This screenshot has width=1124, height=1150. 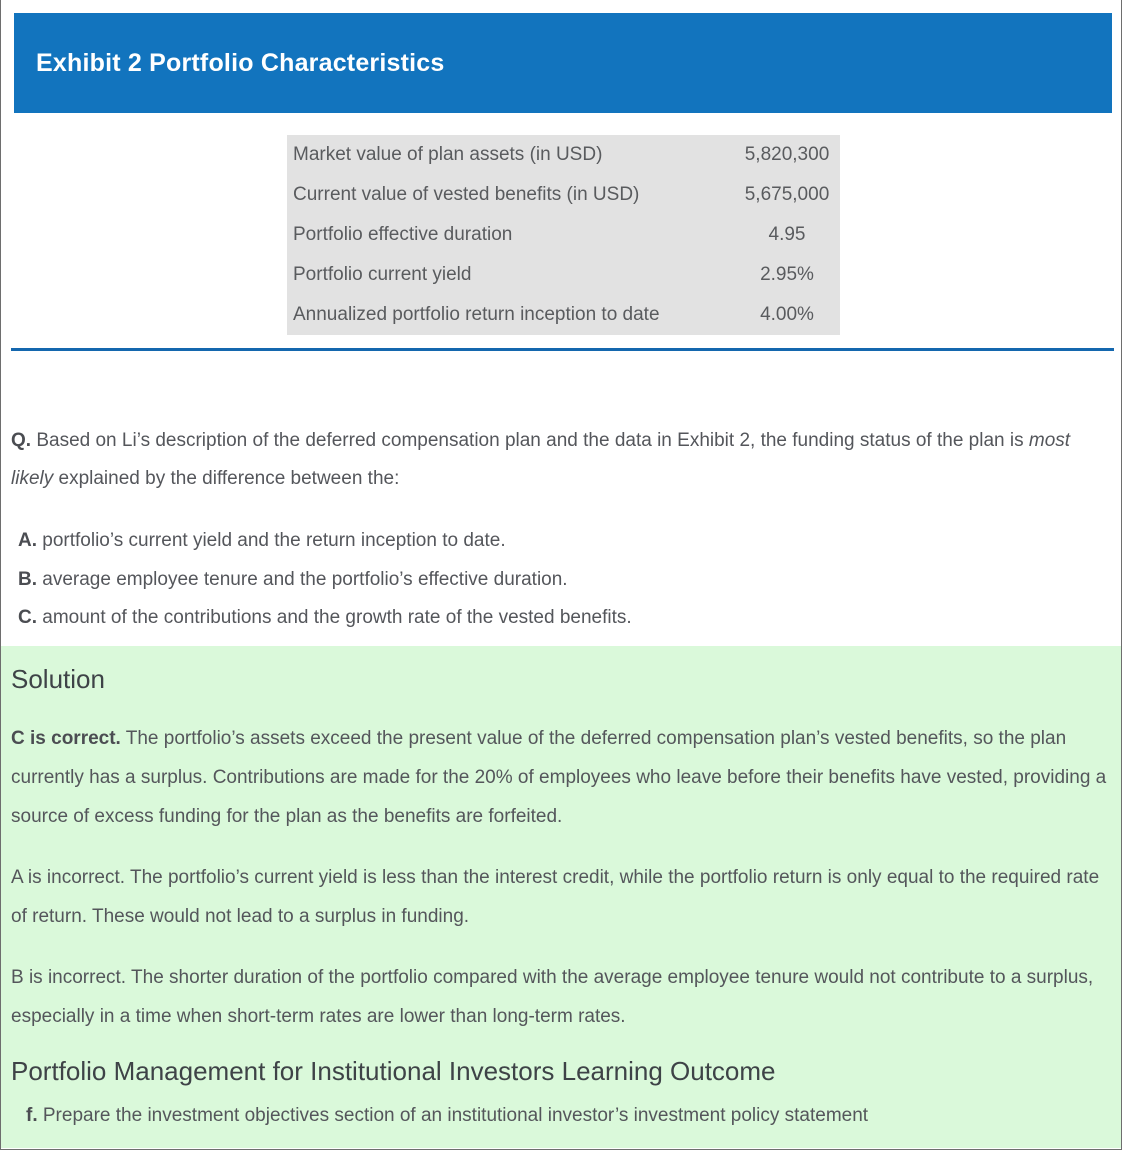 I want to click on solution-title: Solution, so click(x=58, y=678).